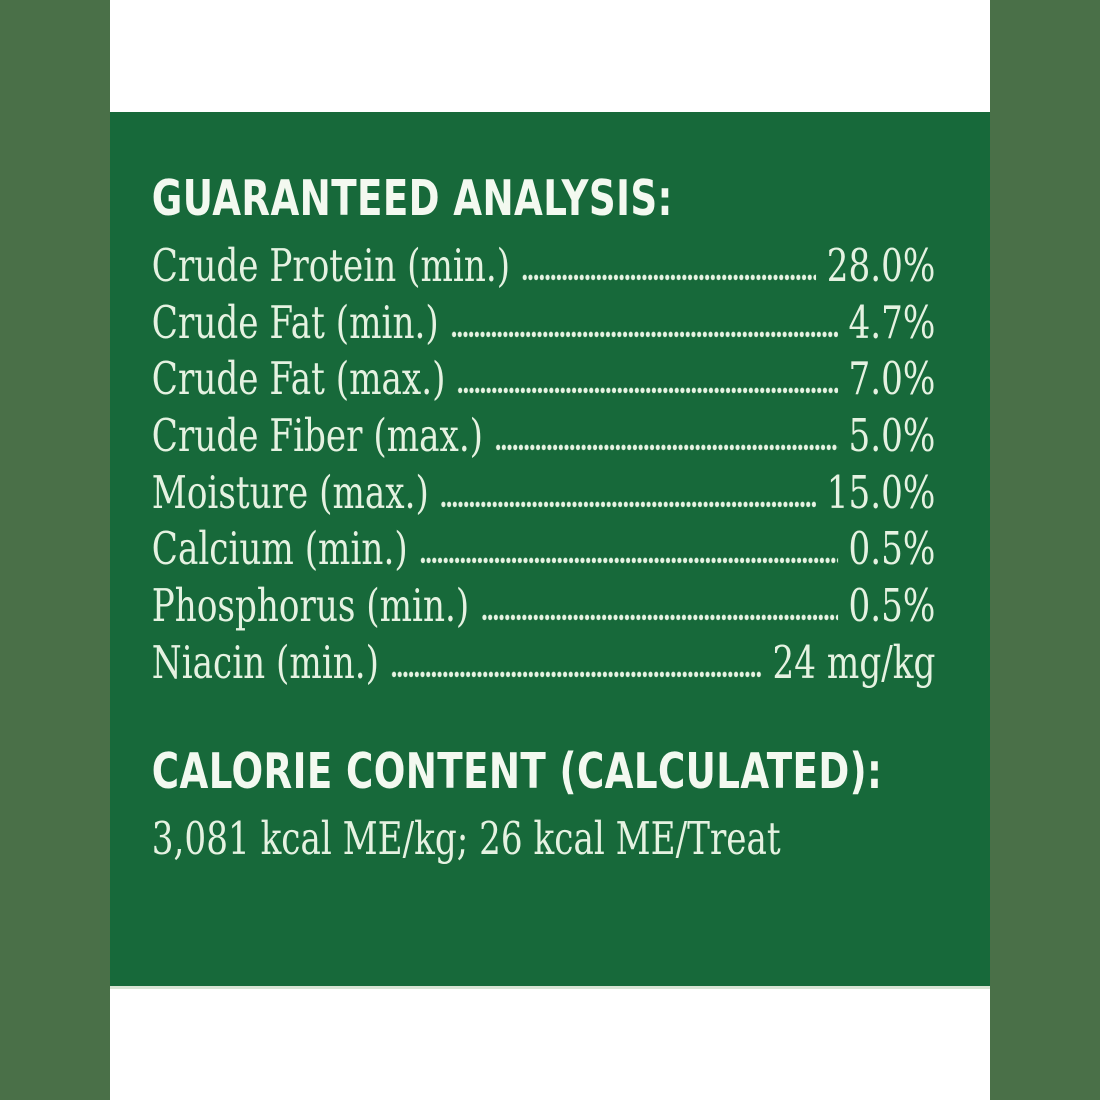  What do you see at coordinates (892, 436) in the screenshot?
I see `nutrient-value: 5.0%` at bounding box center [892, 436].